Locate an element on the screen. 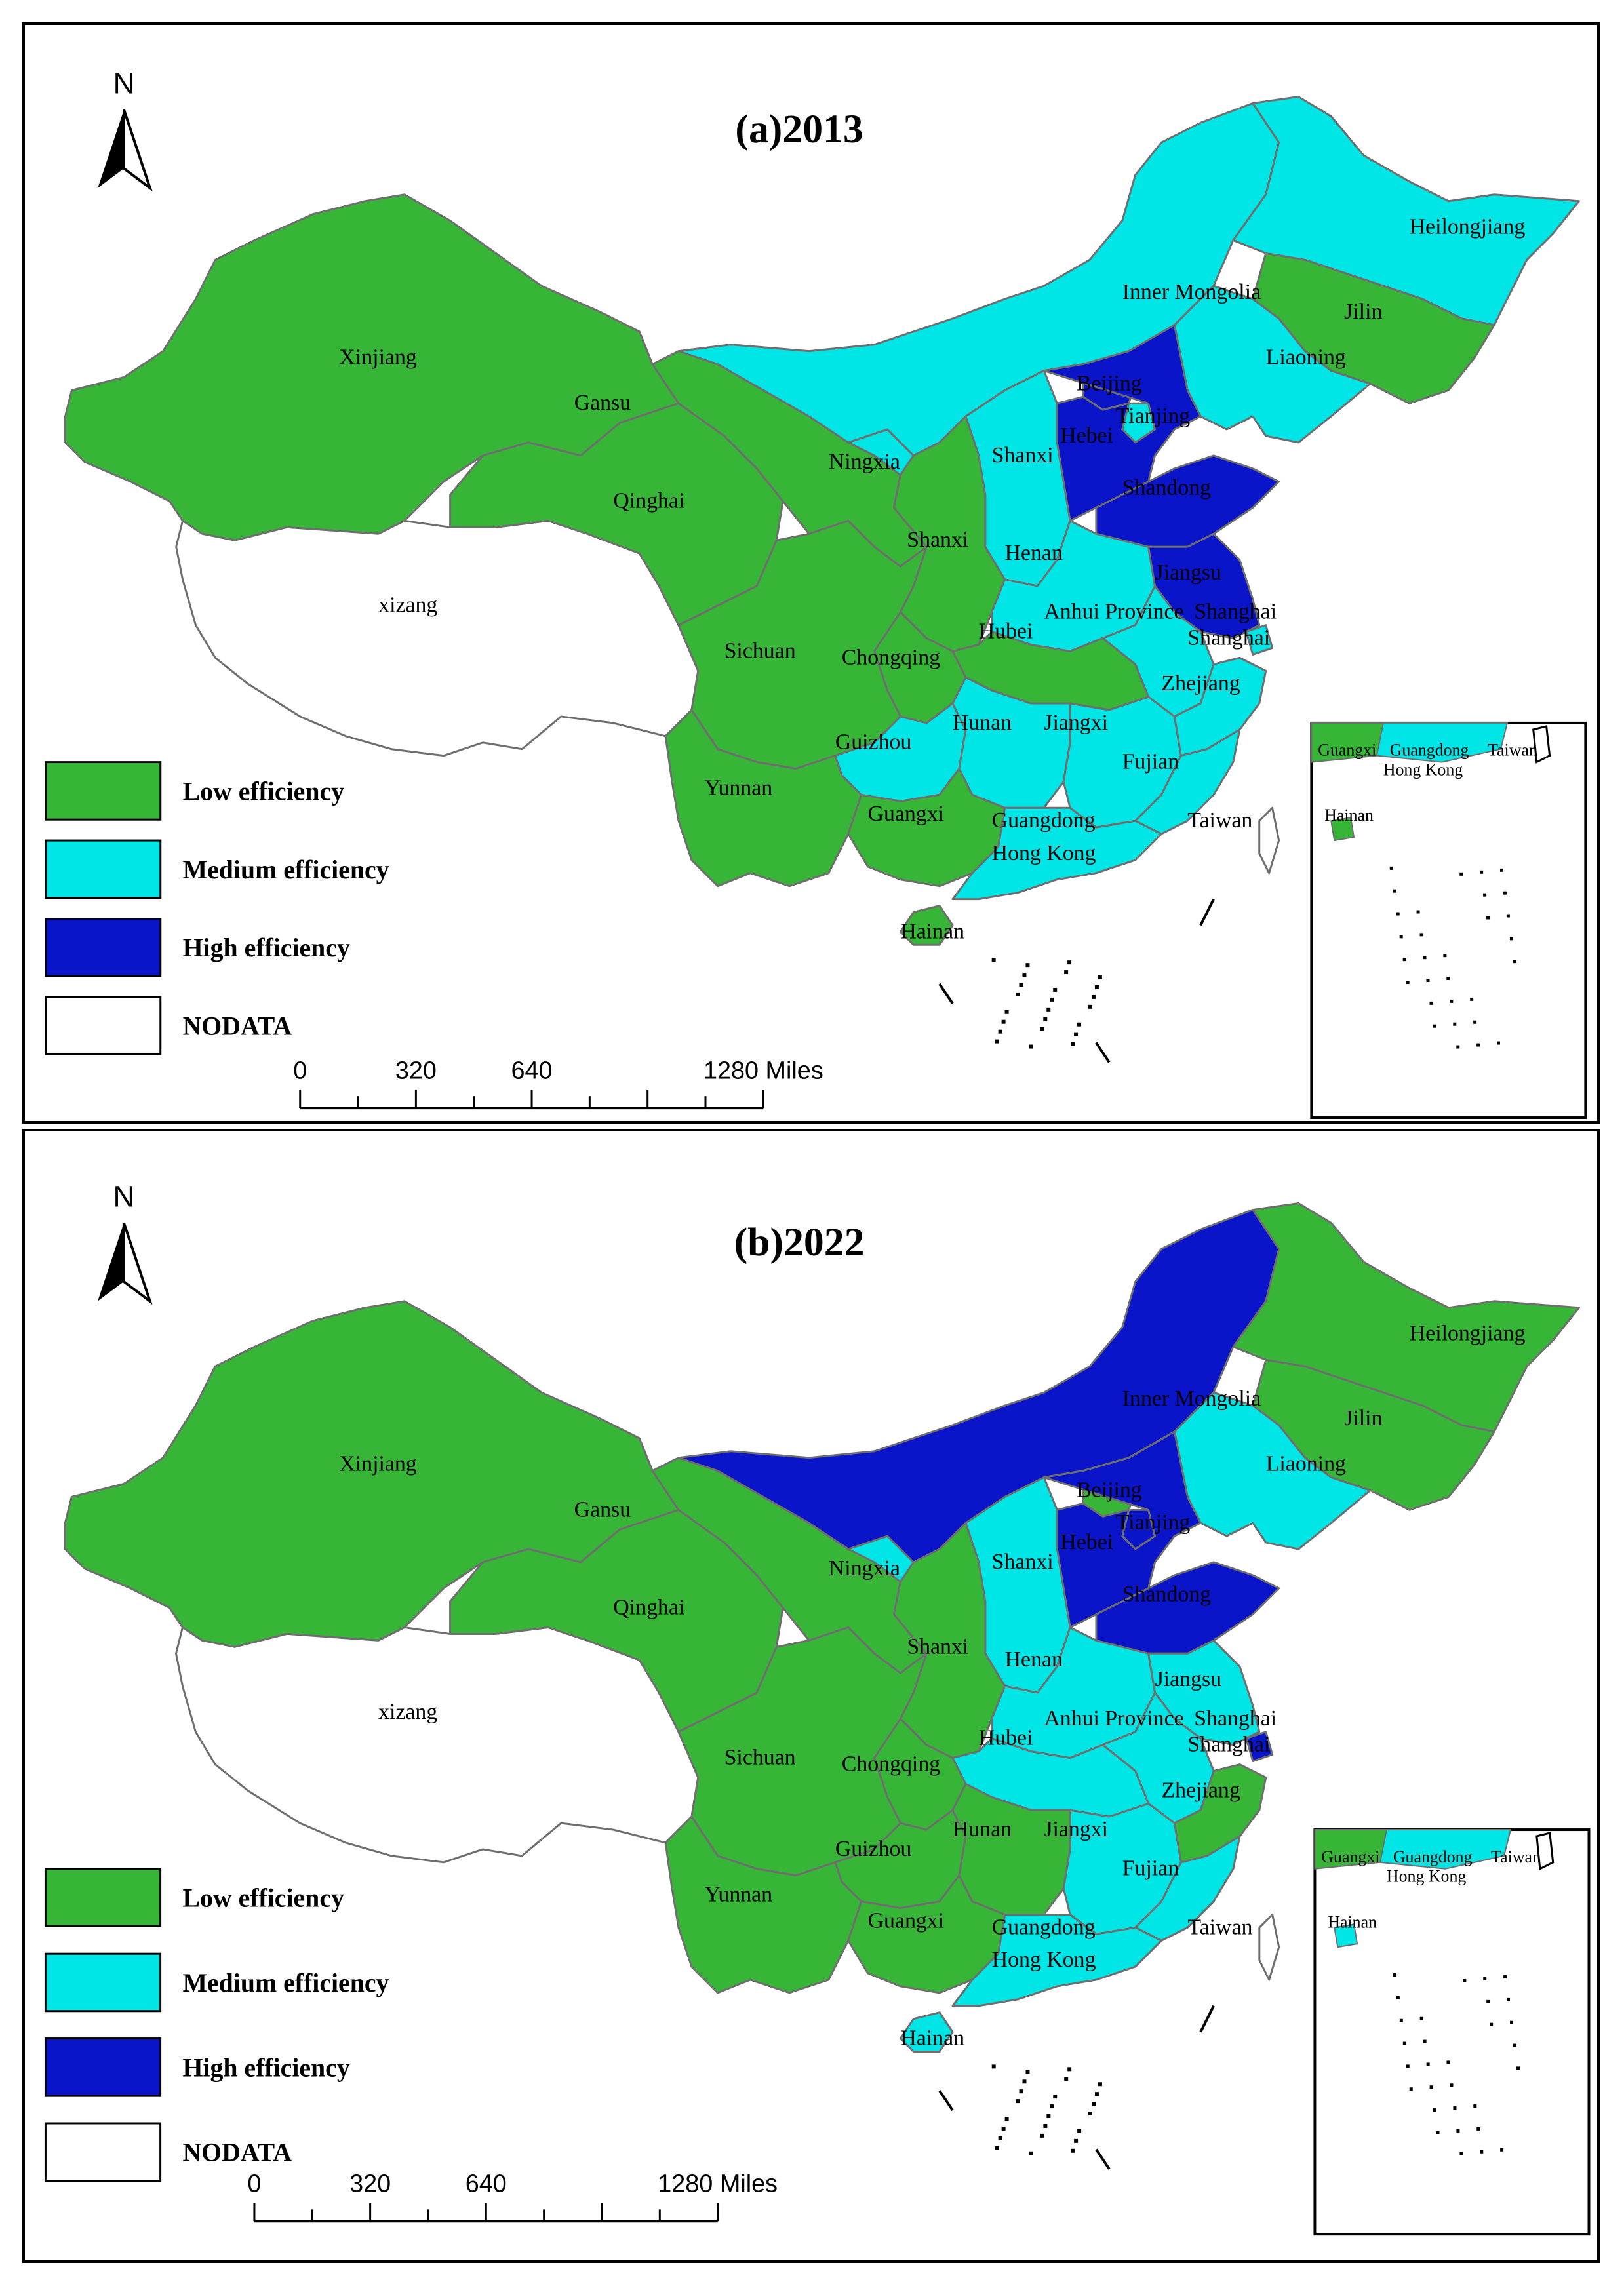 Image resolution: width=1624 pixels, height=2282 pixels. scale-label: 0 is located at coordinates (254, 2183).